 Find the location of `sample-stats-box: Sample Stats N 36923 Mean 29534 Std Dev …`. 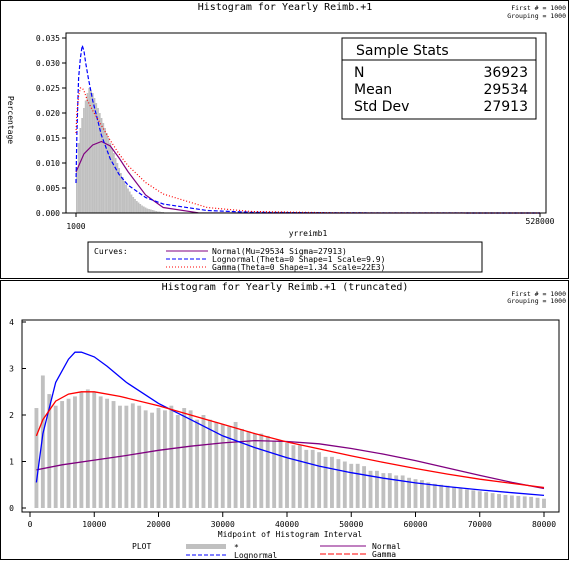

sample-stats-box: Sample Stats N 36923 Mean 29534 Std Dev … is located at coordinates (439, 78).